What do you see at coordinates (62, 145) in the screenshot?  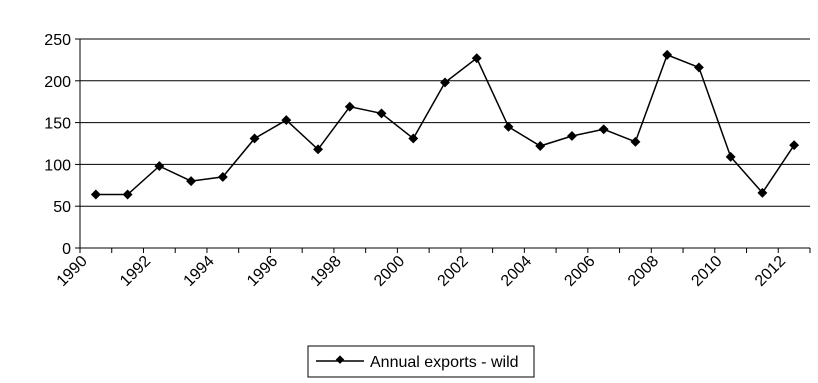 I see `y-axis-ticks: 0 50 100 150 200 250` at bounding box center [62, 145].